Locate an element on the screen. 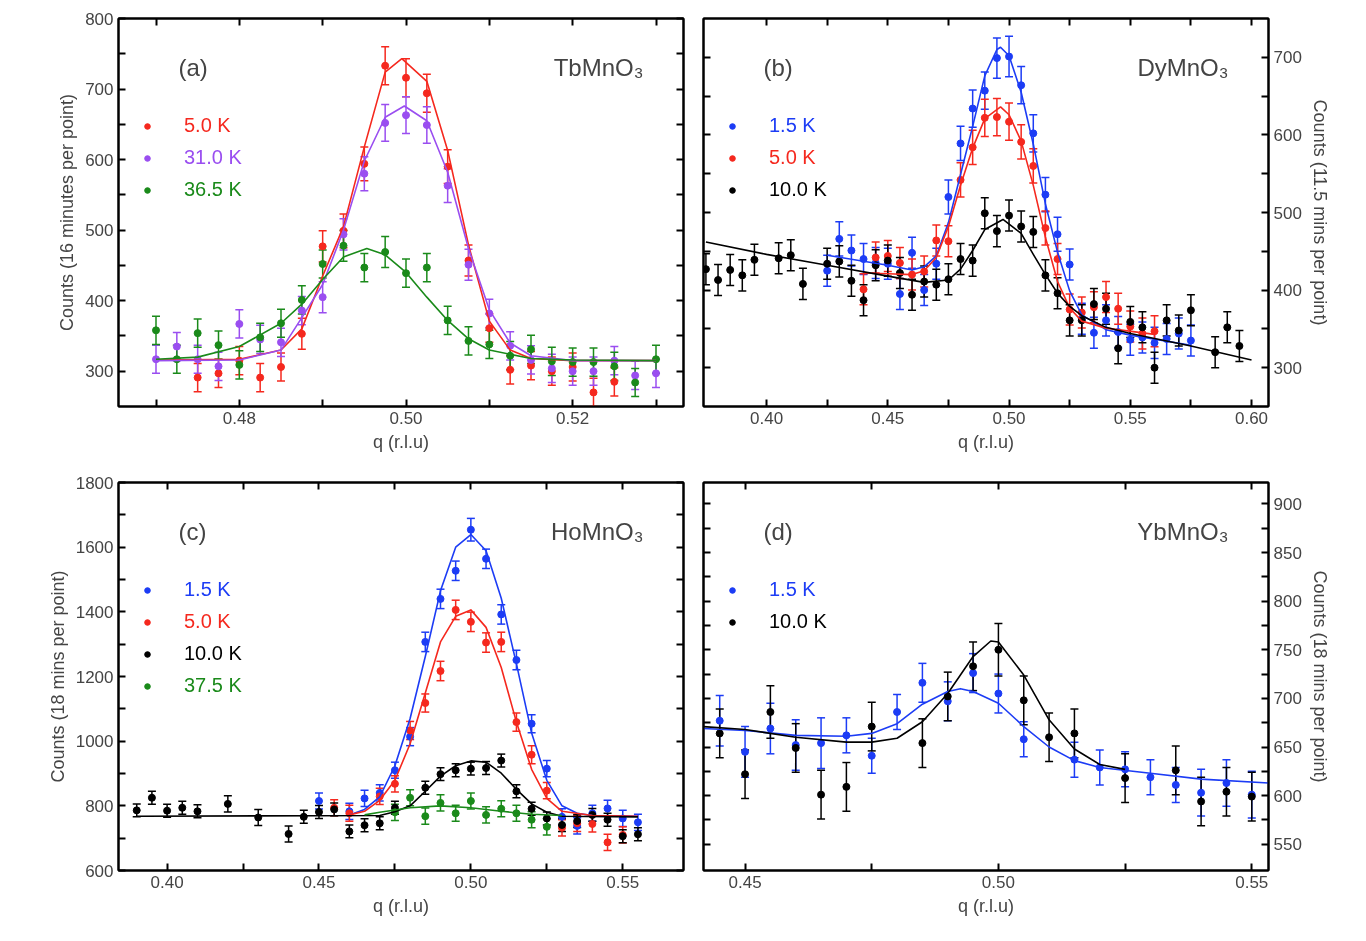 This screenshot has width=1366, height=941. y-tick-label: 1400 is located at coordinates (94, 612).